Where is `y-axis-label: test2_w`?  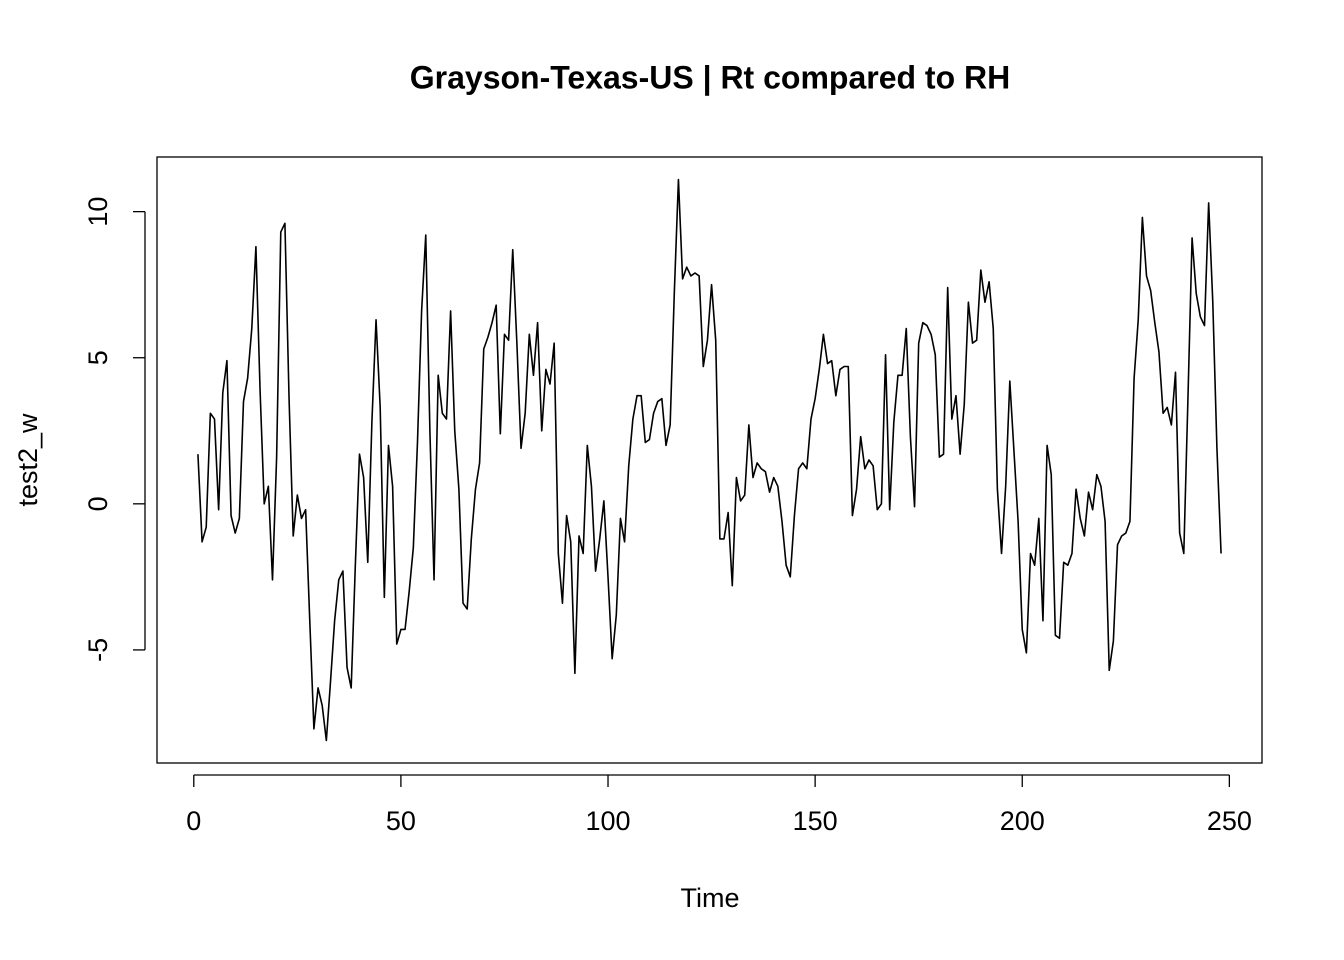 y-axis-label: test2_w is located at coordinates (28, 460).